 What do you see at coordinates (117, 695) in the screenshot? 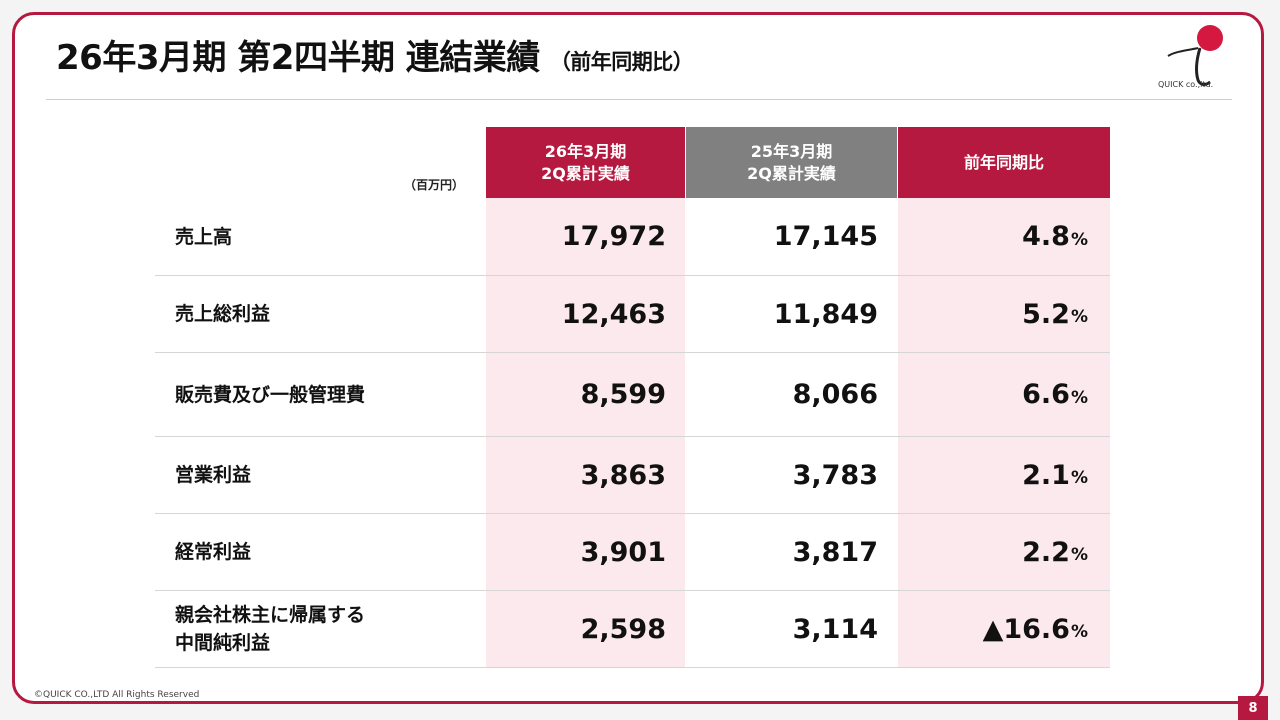
I see `copyright-notice: ©QUICK CO.,LTD All Rights Reserved` at bounding box center [117, 695].